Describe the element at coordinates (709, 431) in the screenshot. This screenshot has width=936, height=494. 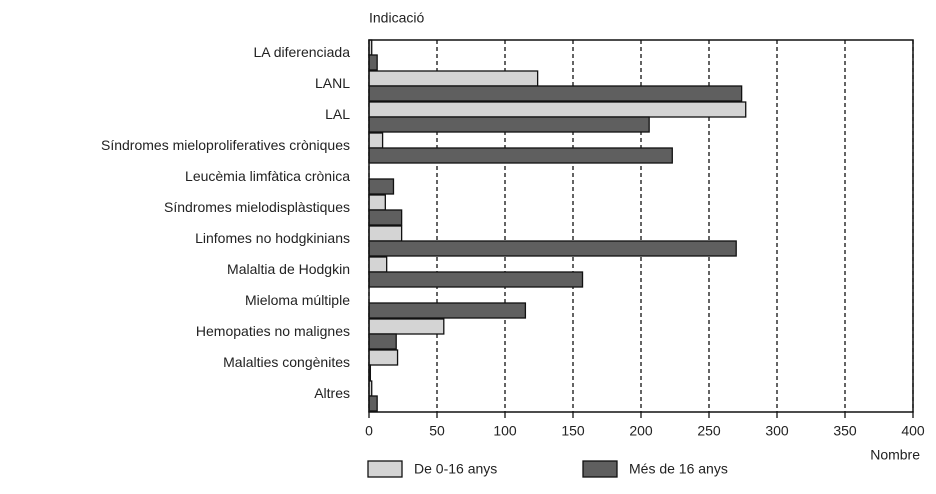
I see `x-tick-label: 250` at that location.